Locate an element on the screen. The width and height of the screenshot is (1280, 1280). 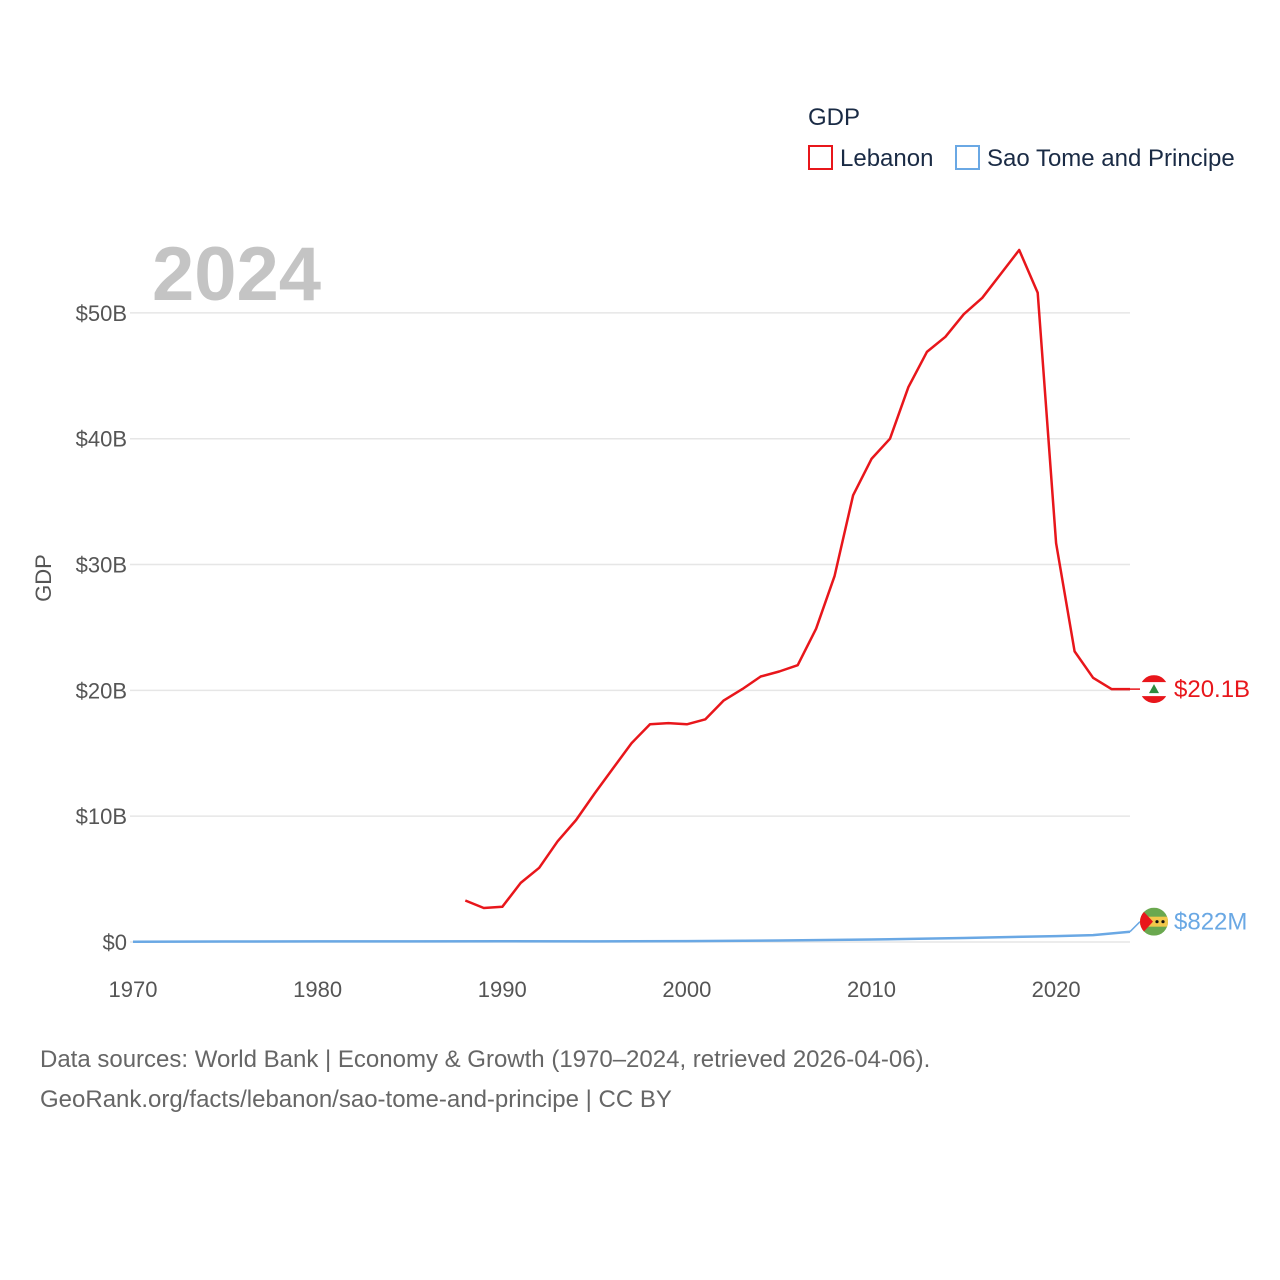
legend-entry-lebanon: Lebanon is located at coordinates (886, 158).